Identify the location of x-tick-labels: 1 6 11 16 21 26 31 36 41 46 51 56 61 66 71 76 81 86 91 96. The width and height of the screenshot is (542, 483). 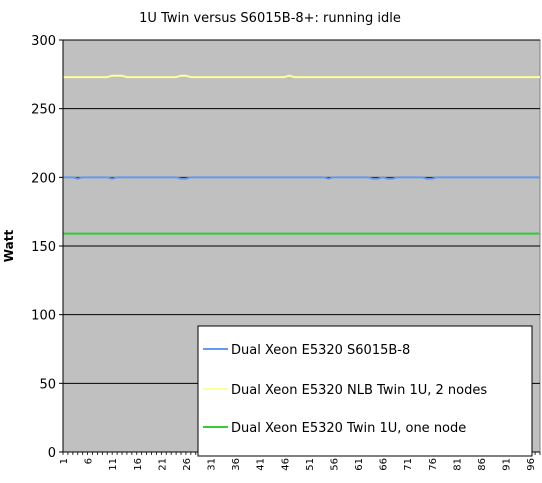
(300, 461).